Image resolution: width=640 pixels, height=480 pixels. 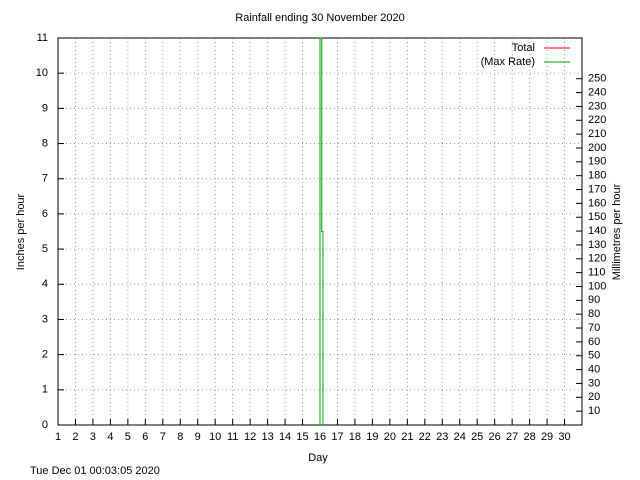 What do you see at coordinates (95, 471) in the screenshot?
I see `footer: Tue Dec 01 00:03:05 2020` at bounding box center [95, 471].